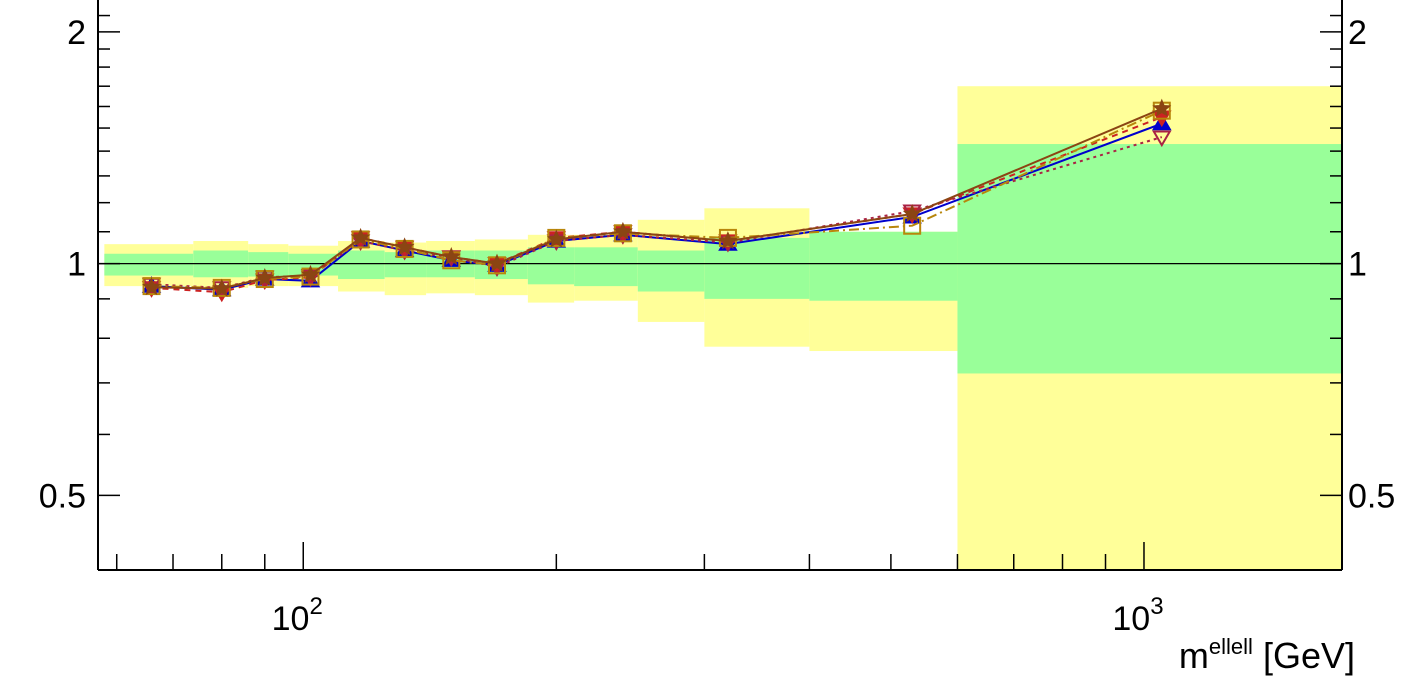 The image size is (1423, 679). What do you see at coordinates (1357, 33) in the screenshot?
I see `y-tick-label-right-2: 2` at bounding box center [1357, 33].